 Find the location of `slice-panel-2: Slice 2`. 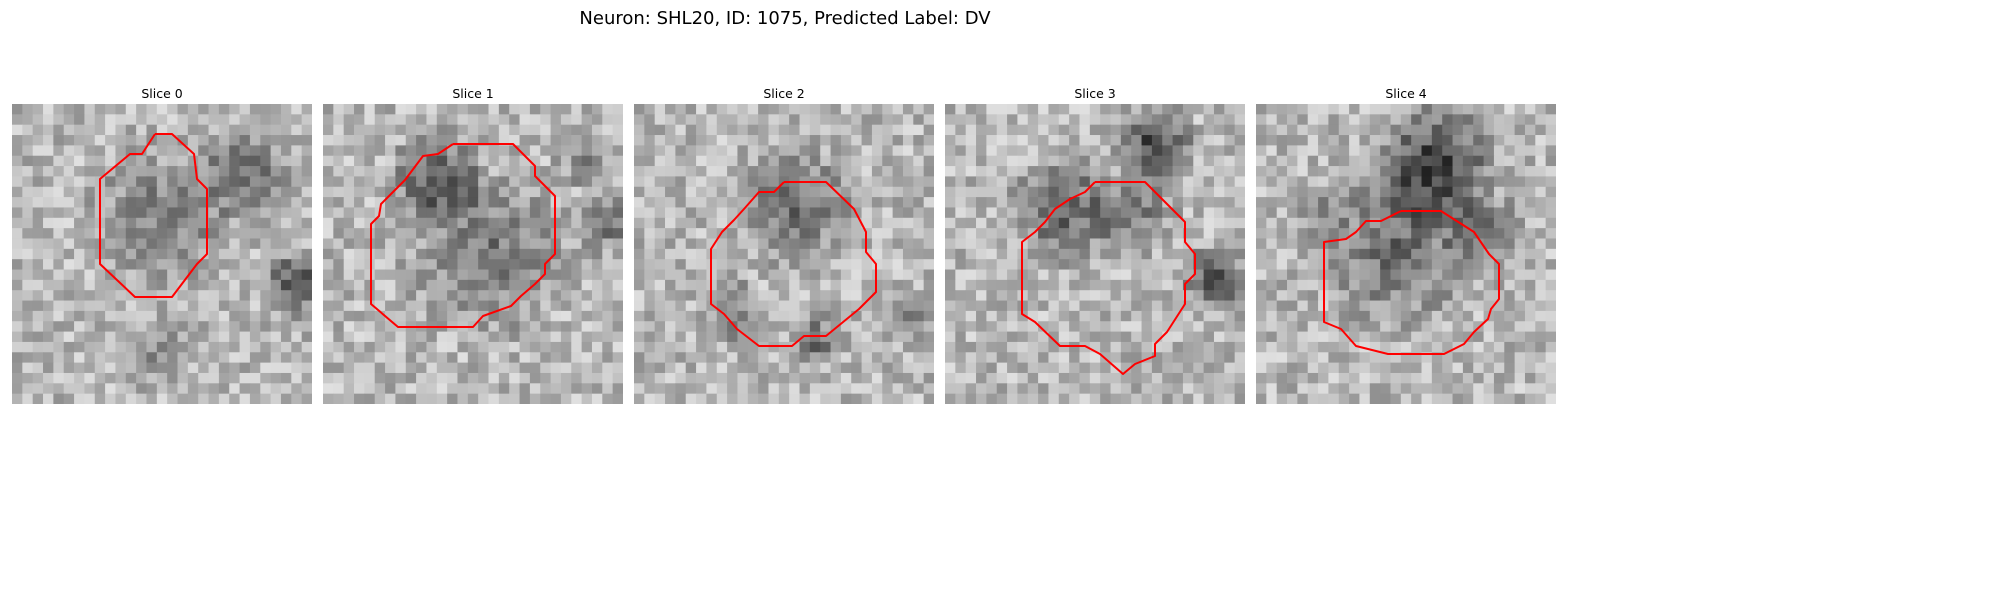

slice-panel-2: Slice 2 is located at coordinates (784, 244).